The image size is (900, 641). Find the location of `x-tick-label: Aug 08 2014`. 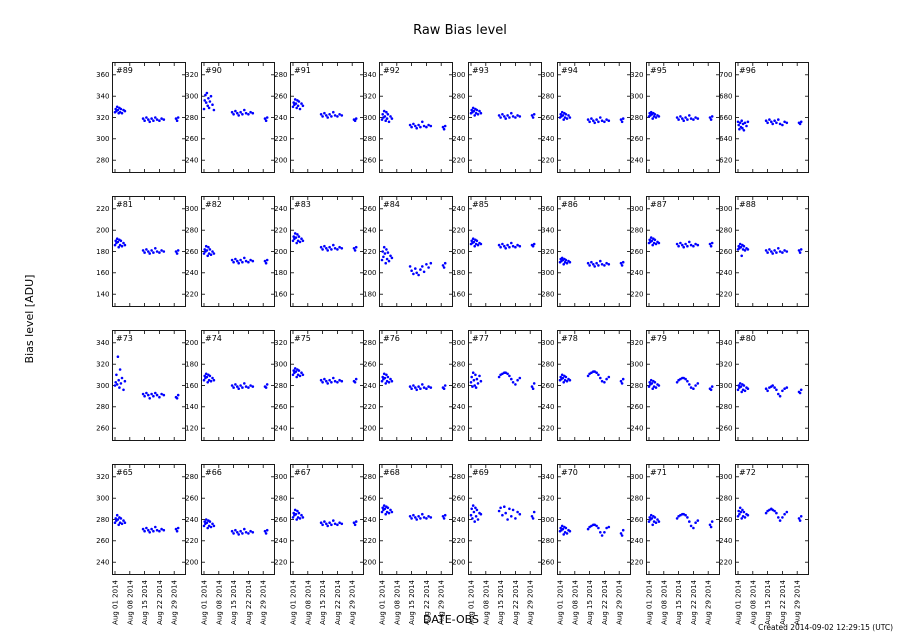

x-tick-label: Aug 08 2014 is located at coordinates (397, 601).